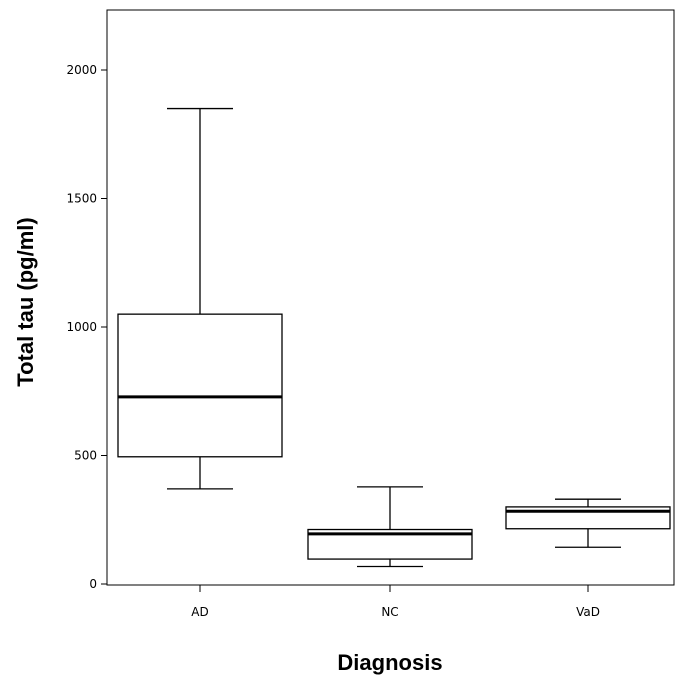 Image resolution: width=677 pixels, height=681 pixels. I want to click on x-tick-label: VaD, so click(588, 612).